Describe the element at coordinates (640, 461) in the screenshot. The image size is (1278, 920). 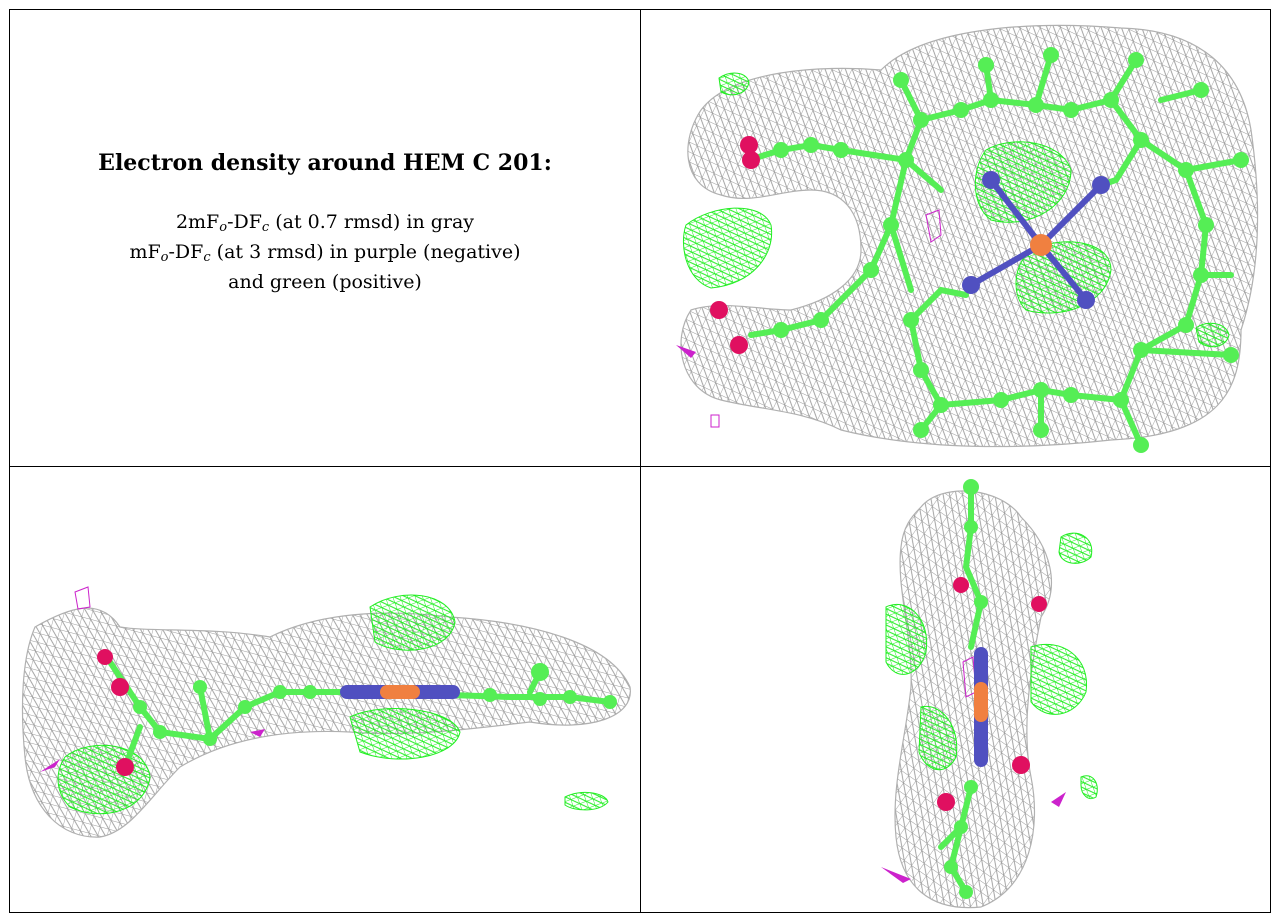
I see `table-divider-vertical` at that location.